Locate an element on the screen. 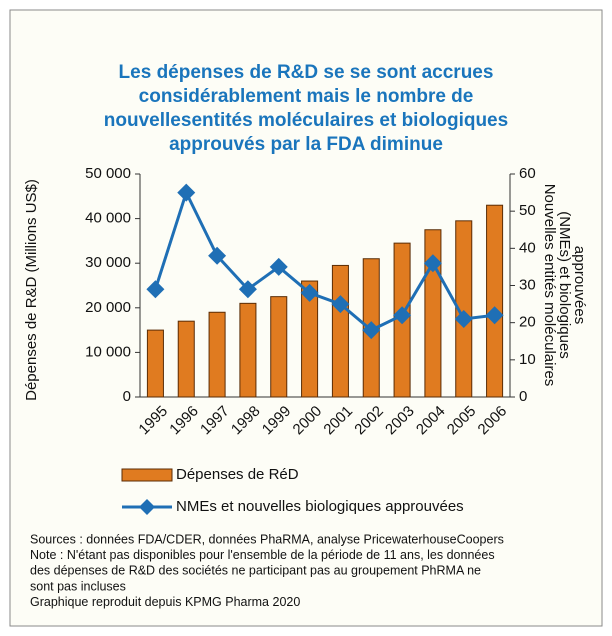  y-tick-label: 40 000 is located at coordinates (108, 218).